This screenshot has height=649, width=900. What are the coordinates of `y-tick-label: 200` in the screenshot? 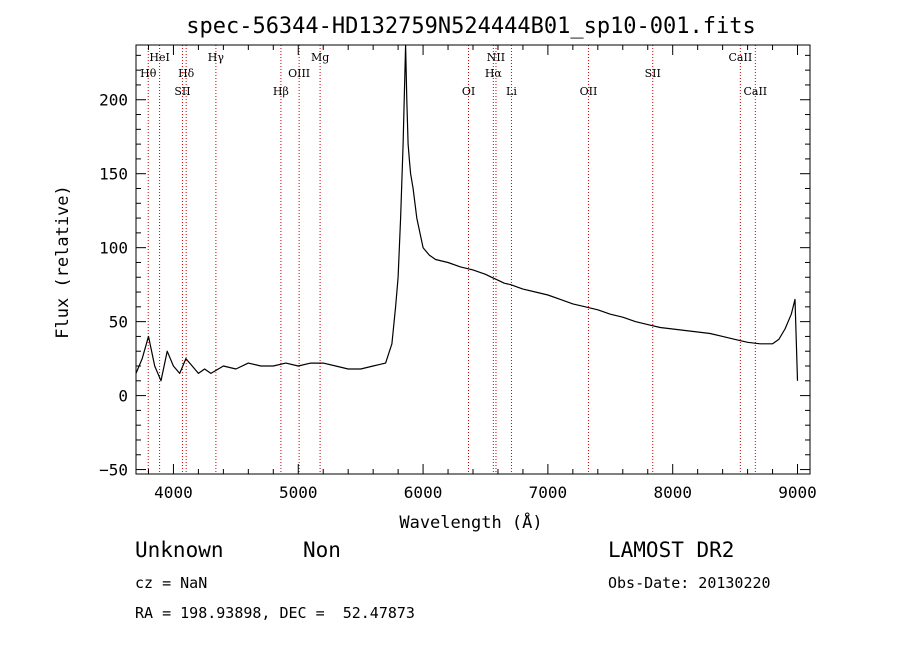 It's located at (113, 100).